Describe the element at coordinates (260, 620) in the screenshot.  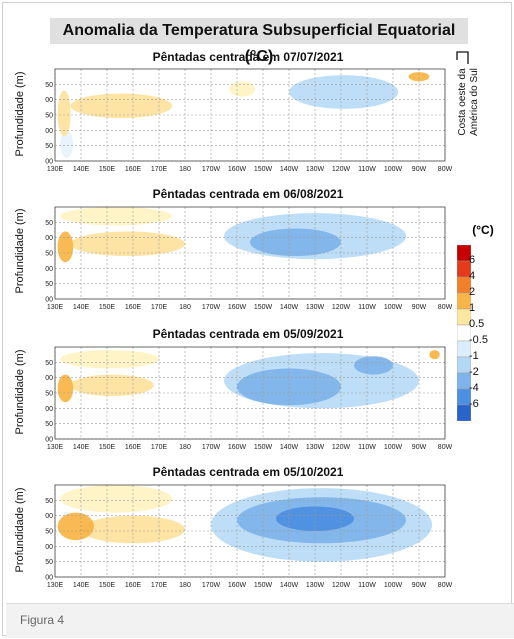
I see `caption-bar: Figura 4` at that location.